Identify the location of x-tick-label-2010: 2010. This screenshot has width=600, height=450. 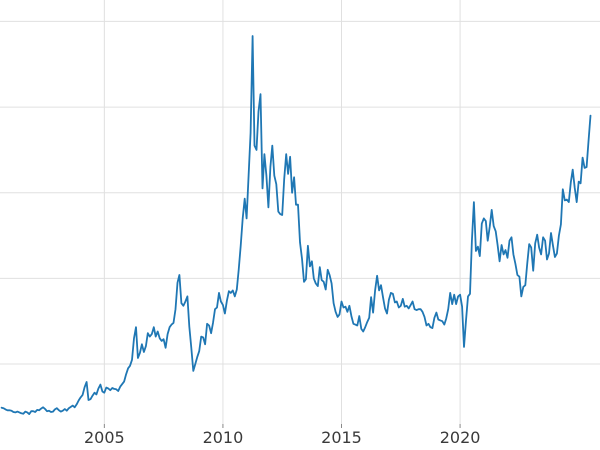
(223, 437).